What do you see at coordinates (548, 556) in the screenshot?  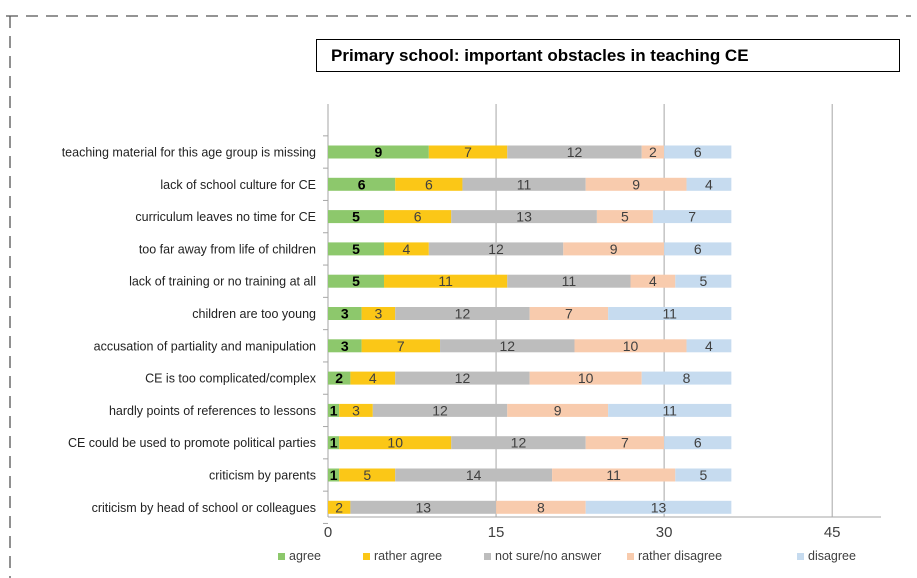 I see `legend-label: not sure/no answer` at bounding box center [548, 556].